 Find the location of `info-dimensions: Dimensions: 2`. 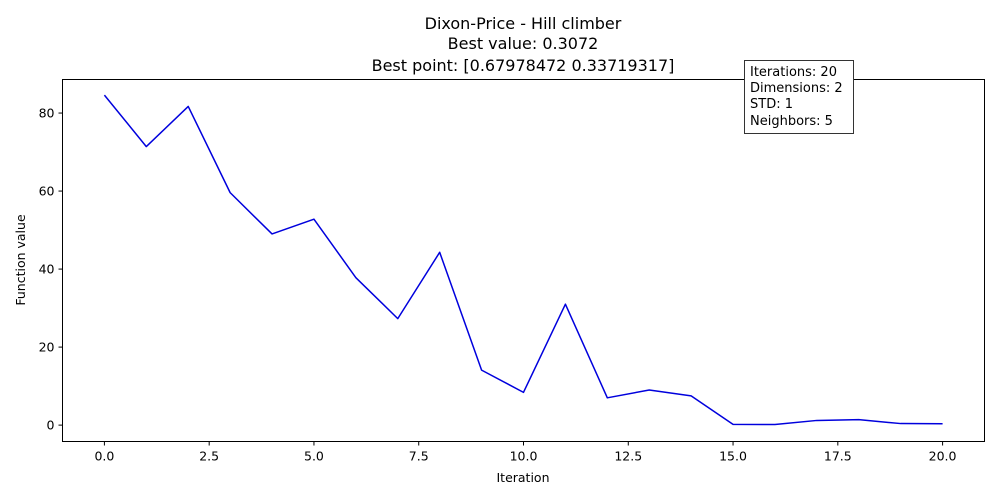

info-dimensions: Dimensions: 2 is located at coordinates (796, 88).